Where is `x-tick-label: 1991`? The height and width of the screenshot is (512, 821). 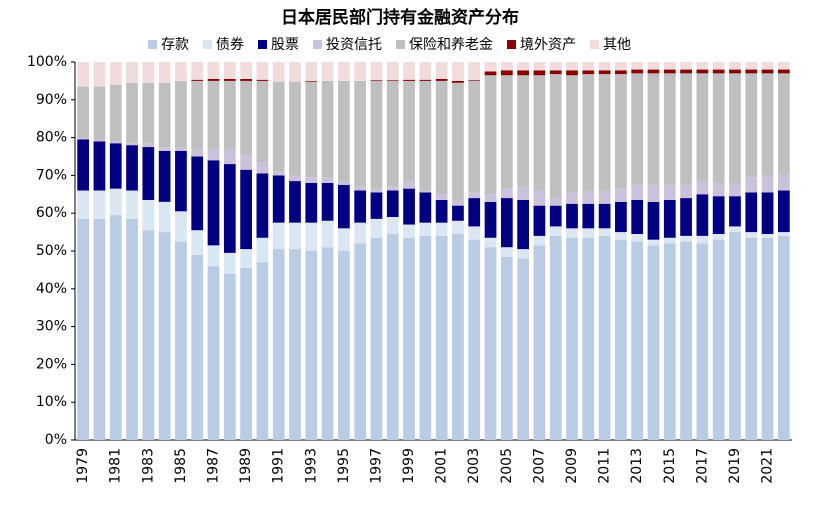
x-tick-label: 1991 is located at coordinates (279, 466).